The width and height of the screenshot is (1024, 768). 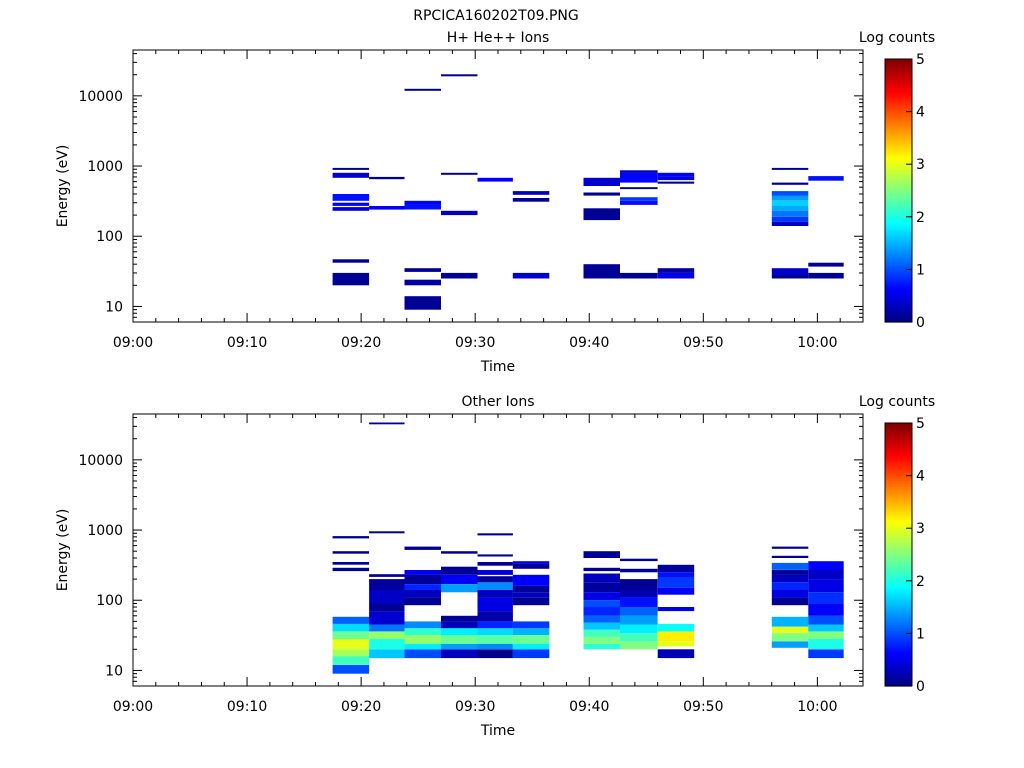 What do you see at coordinates (817, 343) in the screenshot?
I see `x-tick-label: 10:00` at bounding box center [817, 343].